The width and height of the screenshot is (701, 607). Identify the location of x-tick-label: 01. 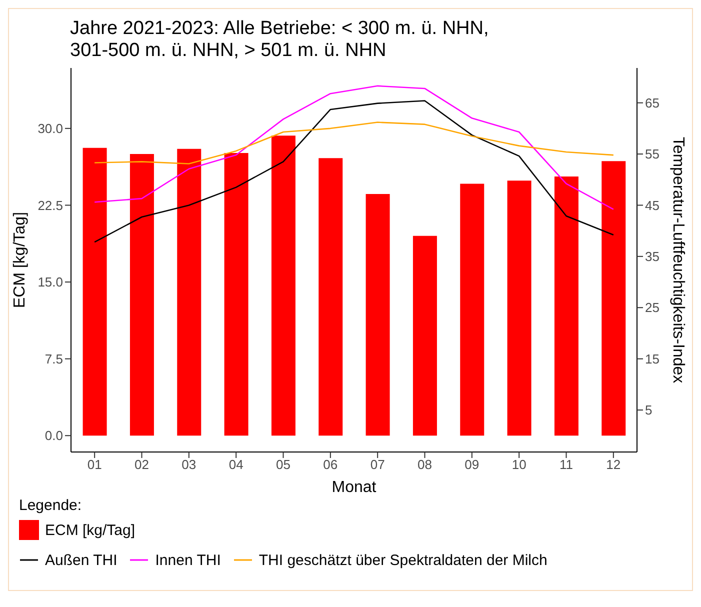
(94, 464).